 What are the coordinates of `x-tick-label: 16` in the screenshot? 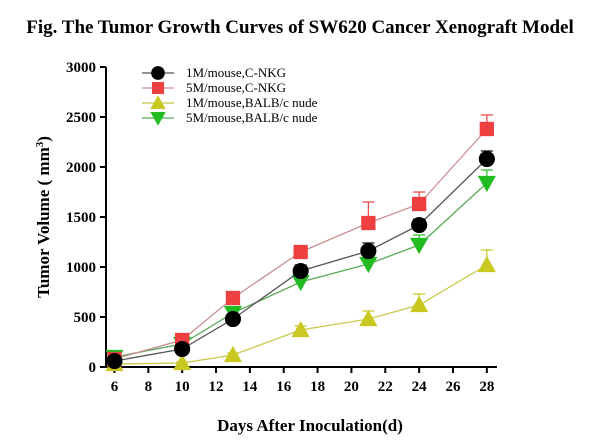 It's located at (284, 387).